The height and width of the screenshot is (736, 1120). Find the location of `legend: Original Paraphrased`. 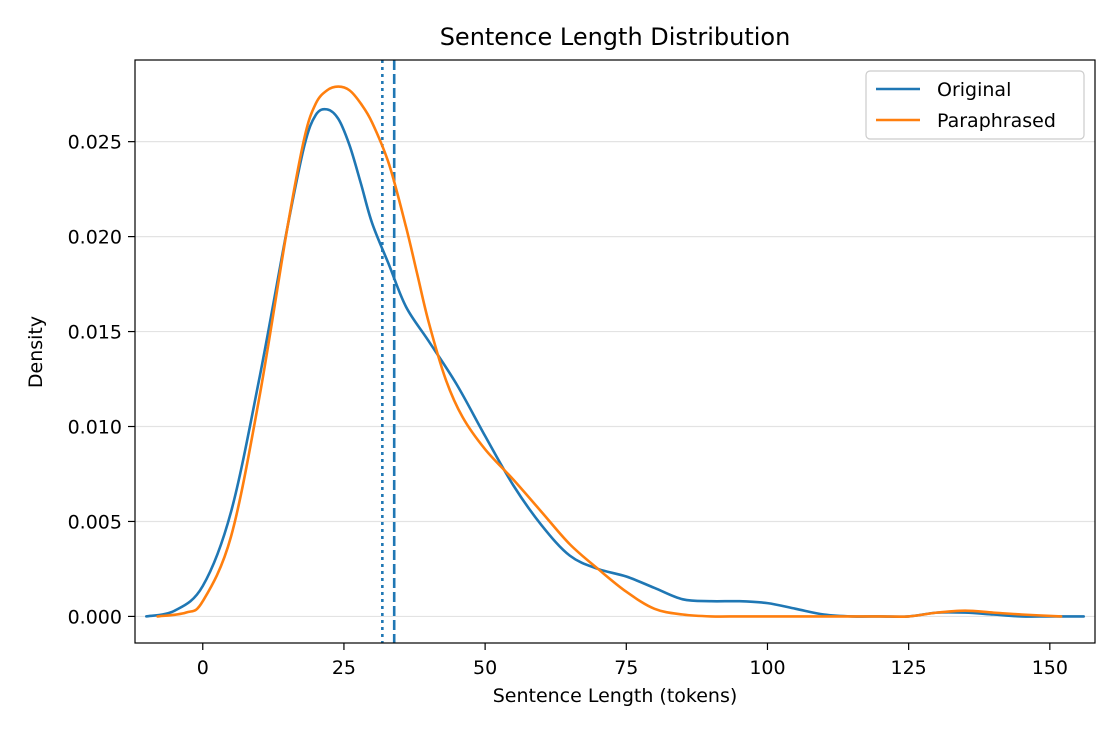

legend: Original Paraphrased is located at coordinates (975, 105).